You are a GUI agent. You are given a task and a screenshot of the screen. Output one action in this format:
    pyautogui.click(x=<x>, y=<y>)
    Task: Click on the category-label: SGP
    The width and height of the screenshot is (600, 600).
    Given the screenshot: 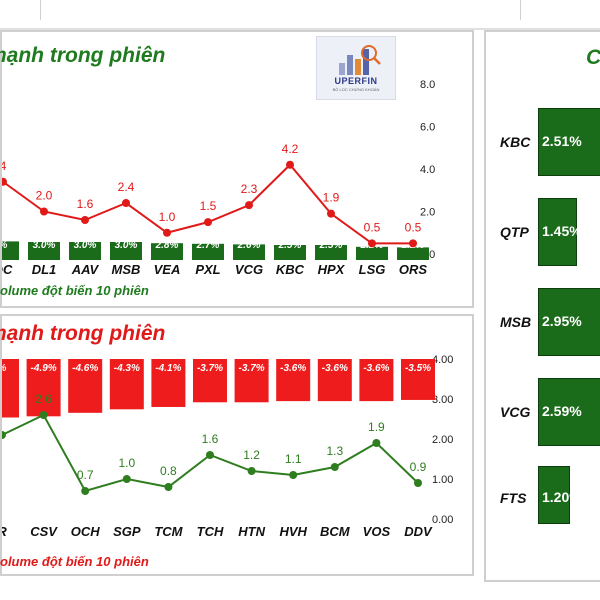 What is the action you would take?
    pyautogui.click(x=127, y=531)
    